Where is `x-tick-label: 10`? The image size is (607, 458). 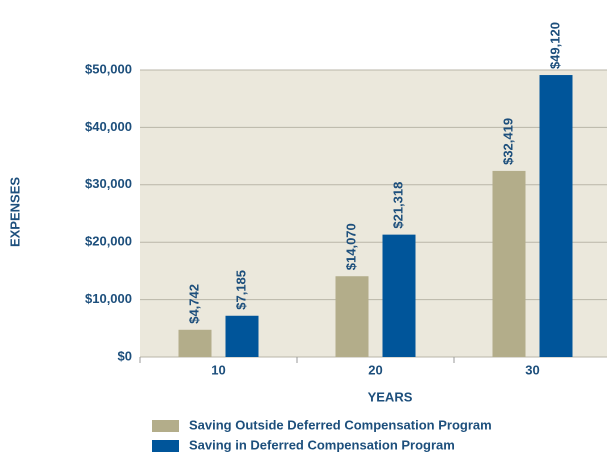
x-tick-label: 10 is located at coordinates (218, 369).